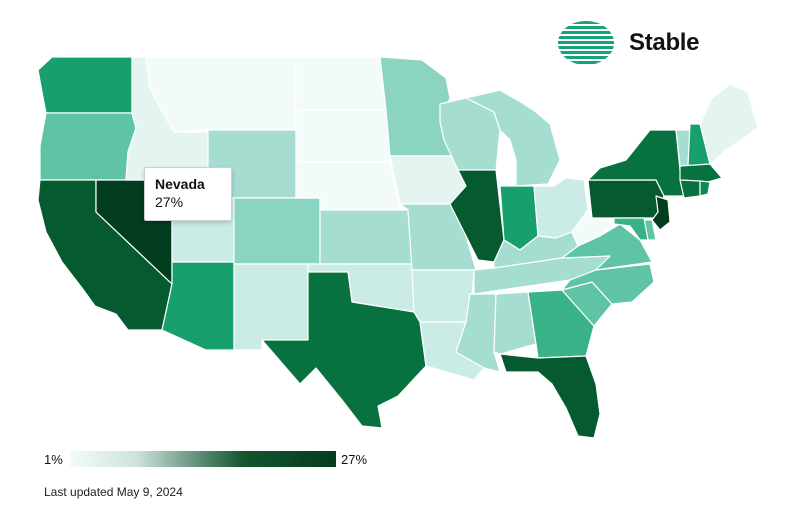 The width and height of the screenshot is (786, 512). Describe the element at coordinates (343, 136) in the screenshot. I see `state-south-dakota` at that location.